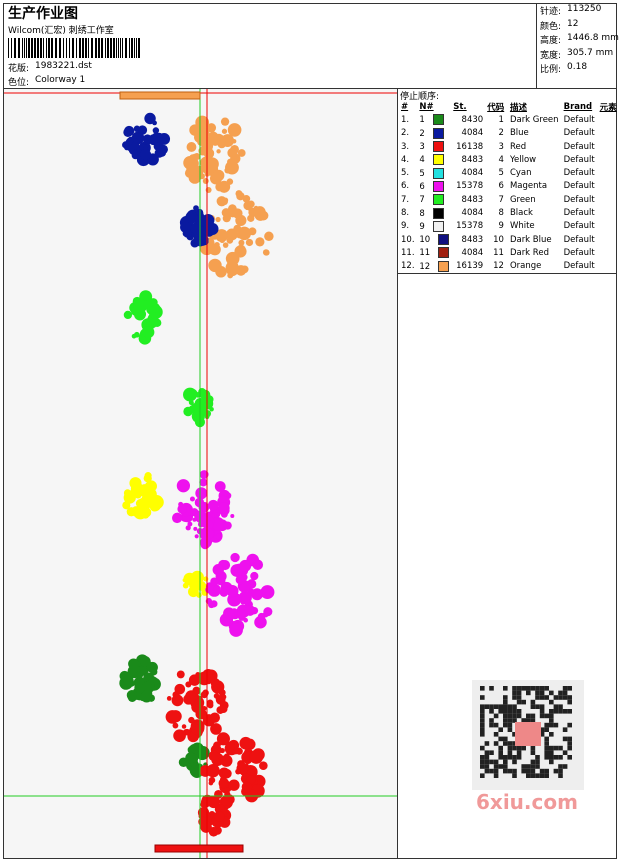 The height and width of the screenshot is (861, 620). Describe the element at coordinates (422, 133) in the screenshot. I see `needle: 2` at that location.